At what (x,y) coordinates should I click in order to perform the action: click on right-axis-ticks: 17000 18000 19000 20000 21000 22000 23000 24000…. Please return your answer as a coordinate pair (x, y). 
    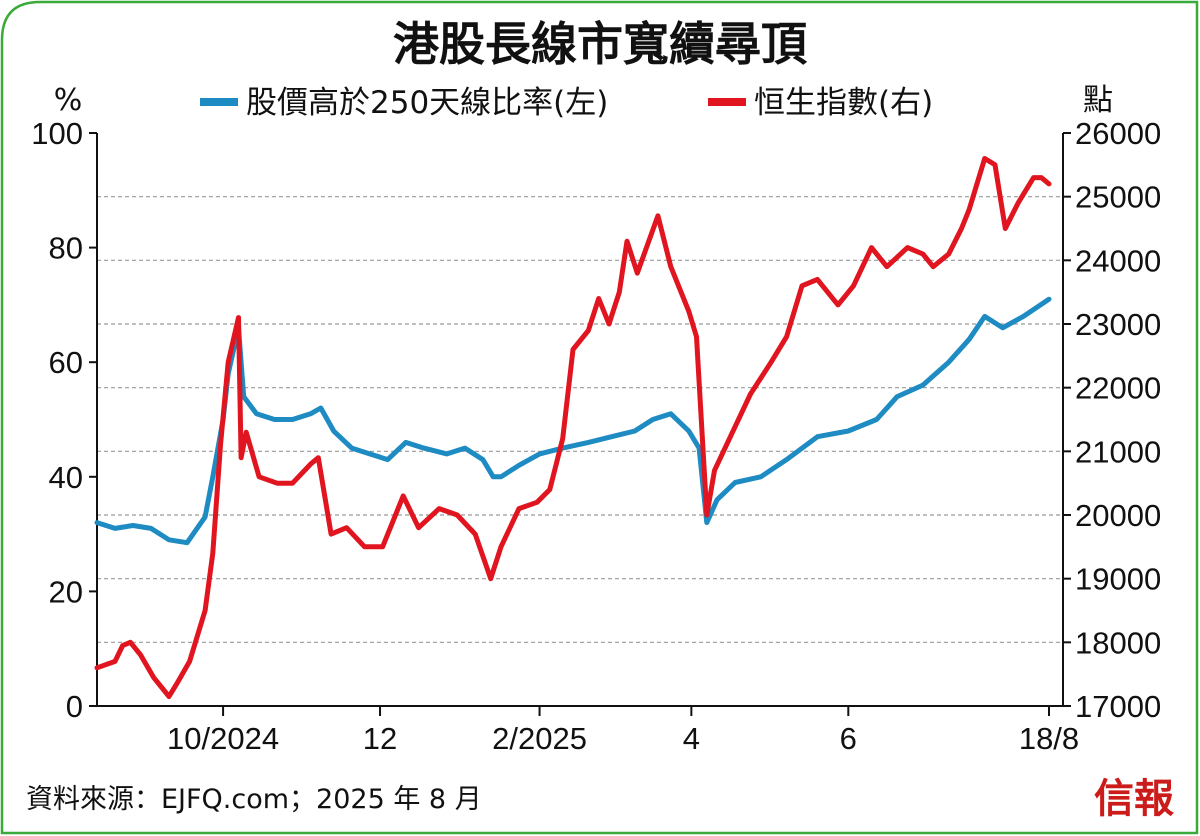
    Looking at the image, I should click on (1112, 420).